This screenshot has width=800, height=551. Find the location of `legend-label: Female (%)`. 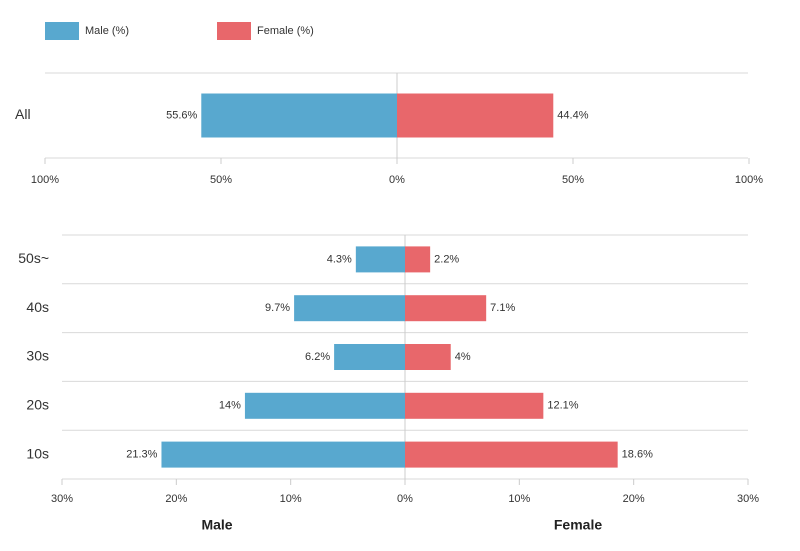

legend-label: Female (%) is located at coordinates (285, 31).